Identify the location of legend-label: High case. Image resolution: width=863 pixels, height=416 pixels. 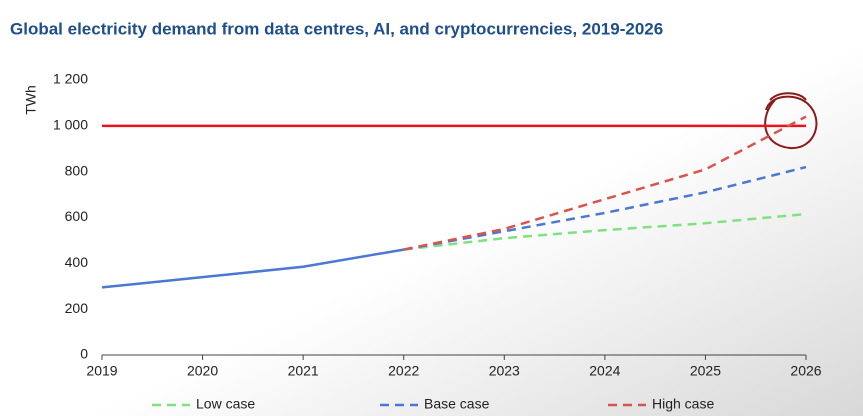
(683, 404).